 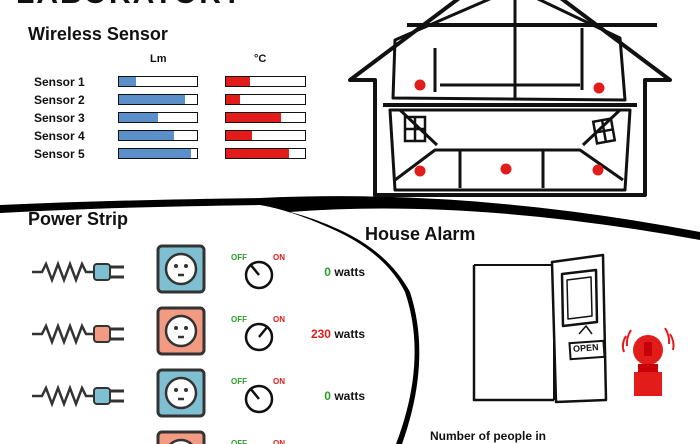 What do you see at coordinates (648, 361) in the screenshot?
I see `alarm-bell-icon` at bounding box center [648, 361].